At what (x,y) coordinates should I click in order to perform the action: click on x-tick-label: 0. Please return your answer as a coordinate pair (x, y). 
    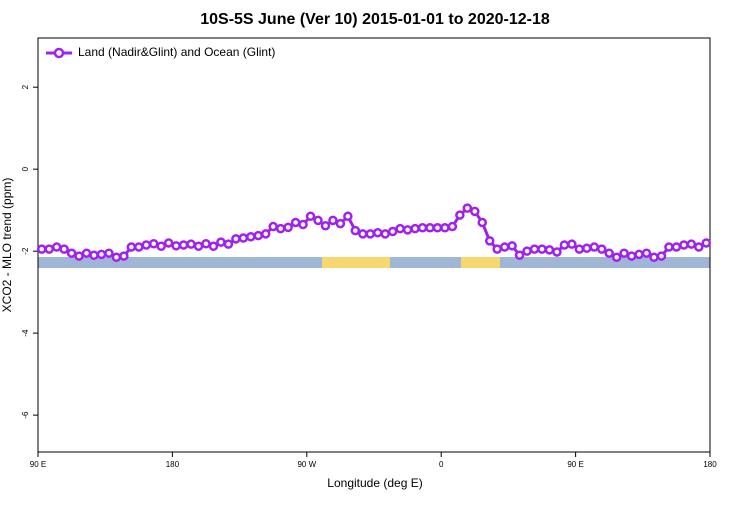
    Looking at the image, I should click on (441, 464).